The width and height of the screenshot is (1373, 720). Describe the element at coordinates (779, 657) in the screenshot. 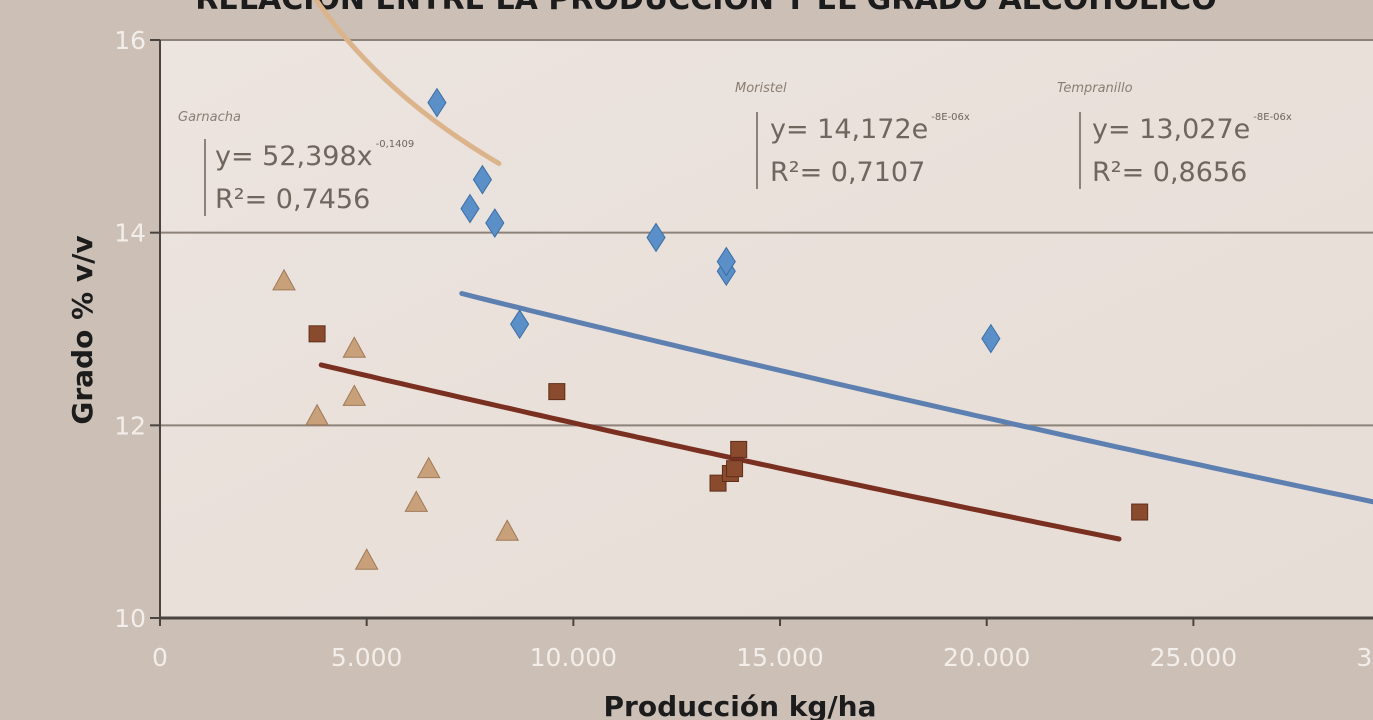

I see `x-tick-label-3: 15.000` at that location.